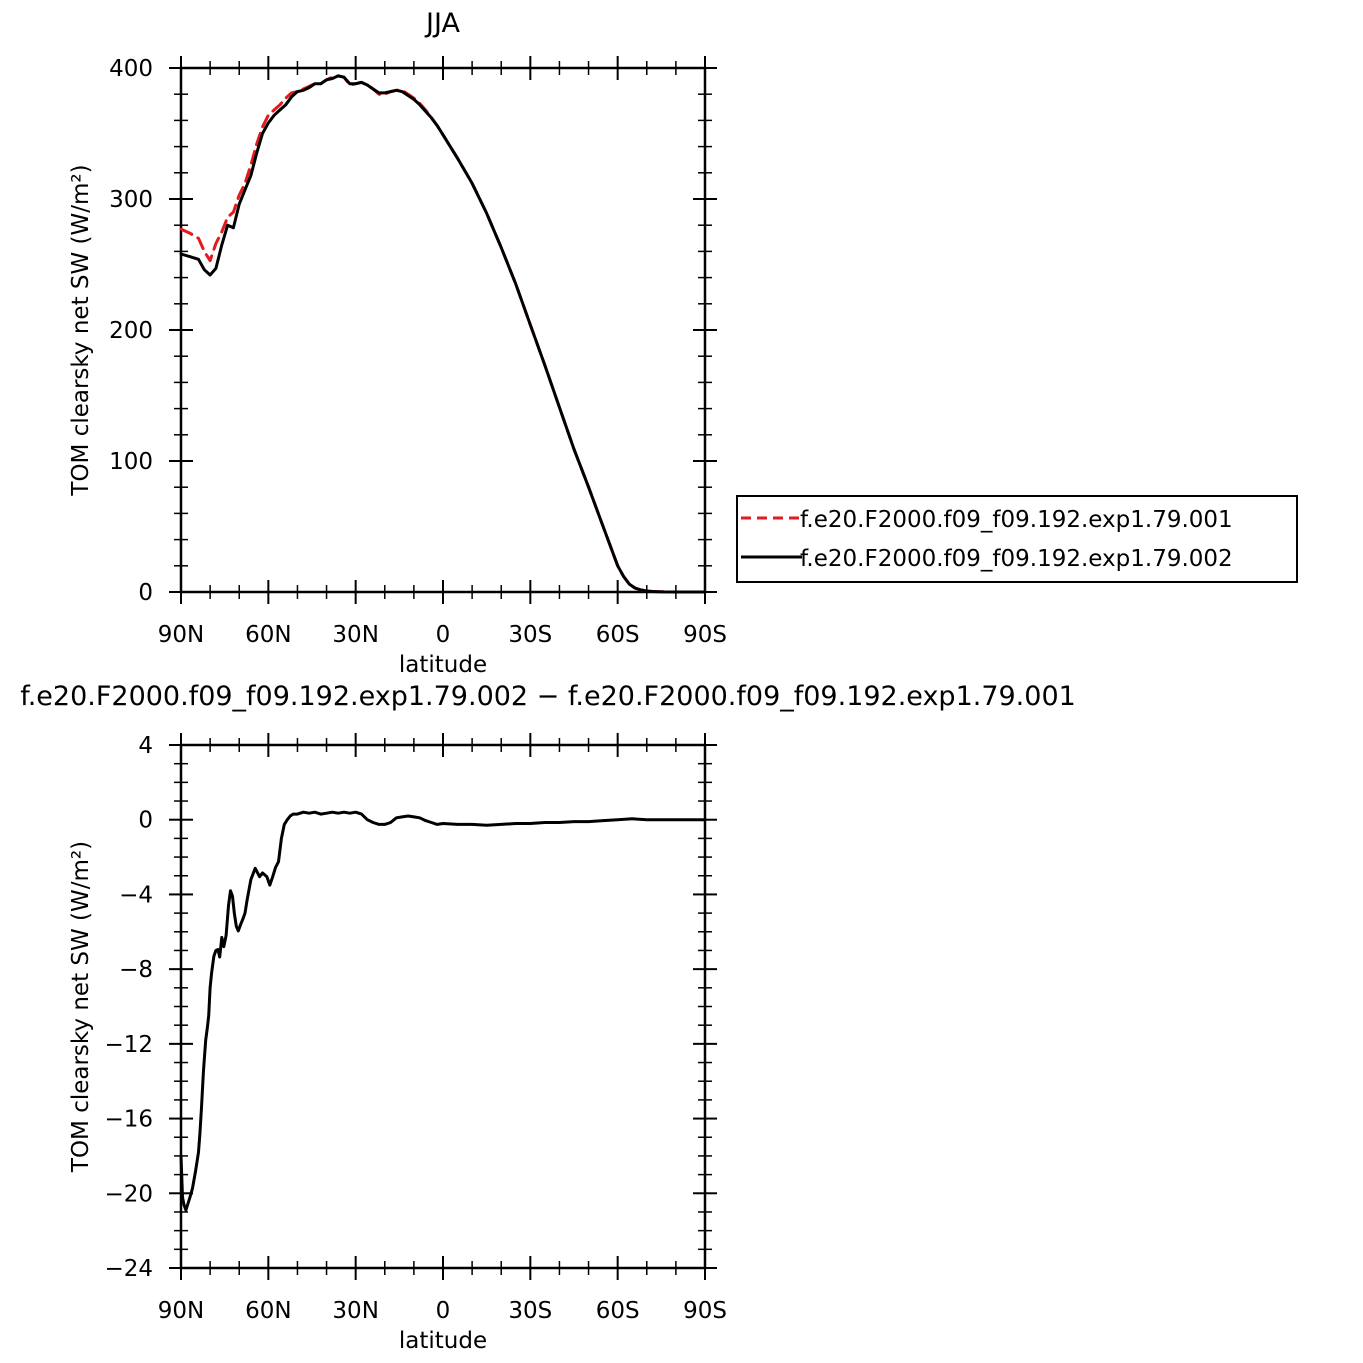 The height and width of the screenshot is (1363, 1363). I want to click on y-tick-label: −16, so click(128, 1120).